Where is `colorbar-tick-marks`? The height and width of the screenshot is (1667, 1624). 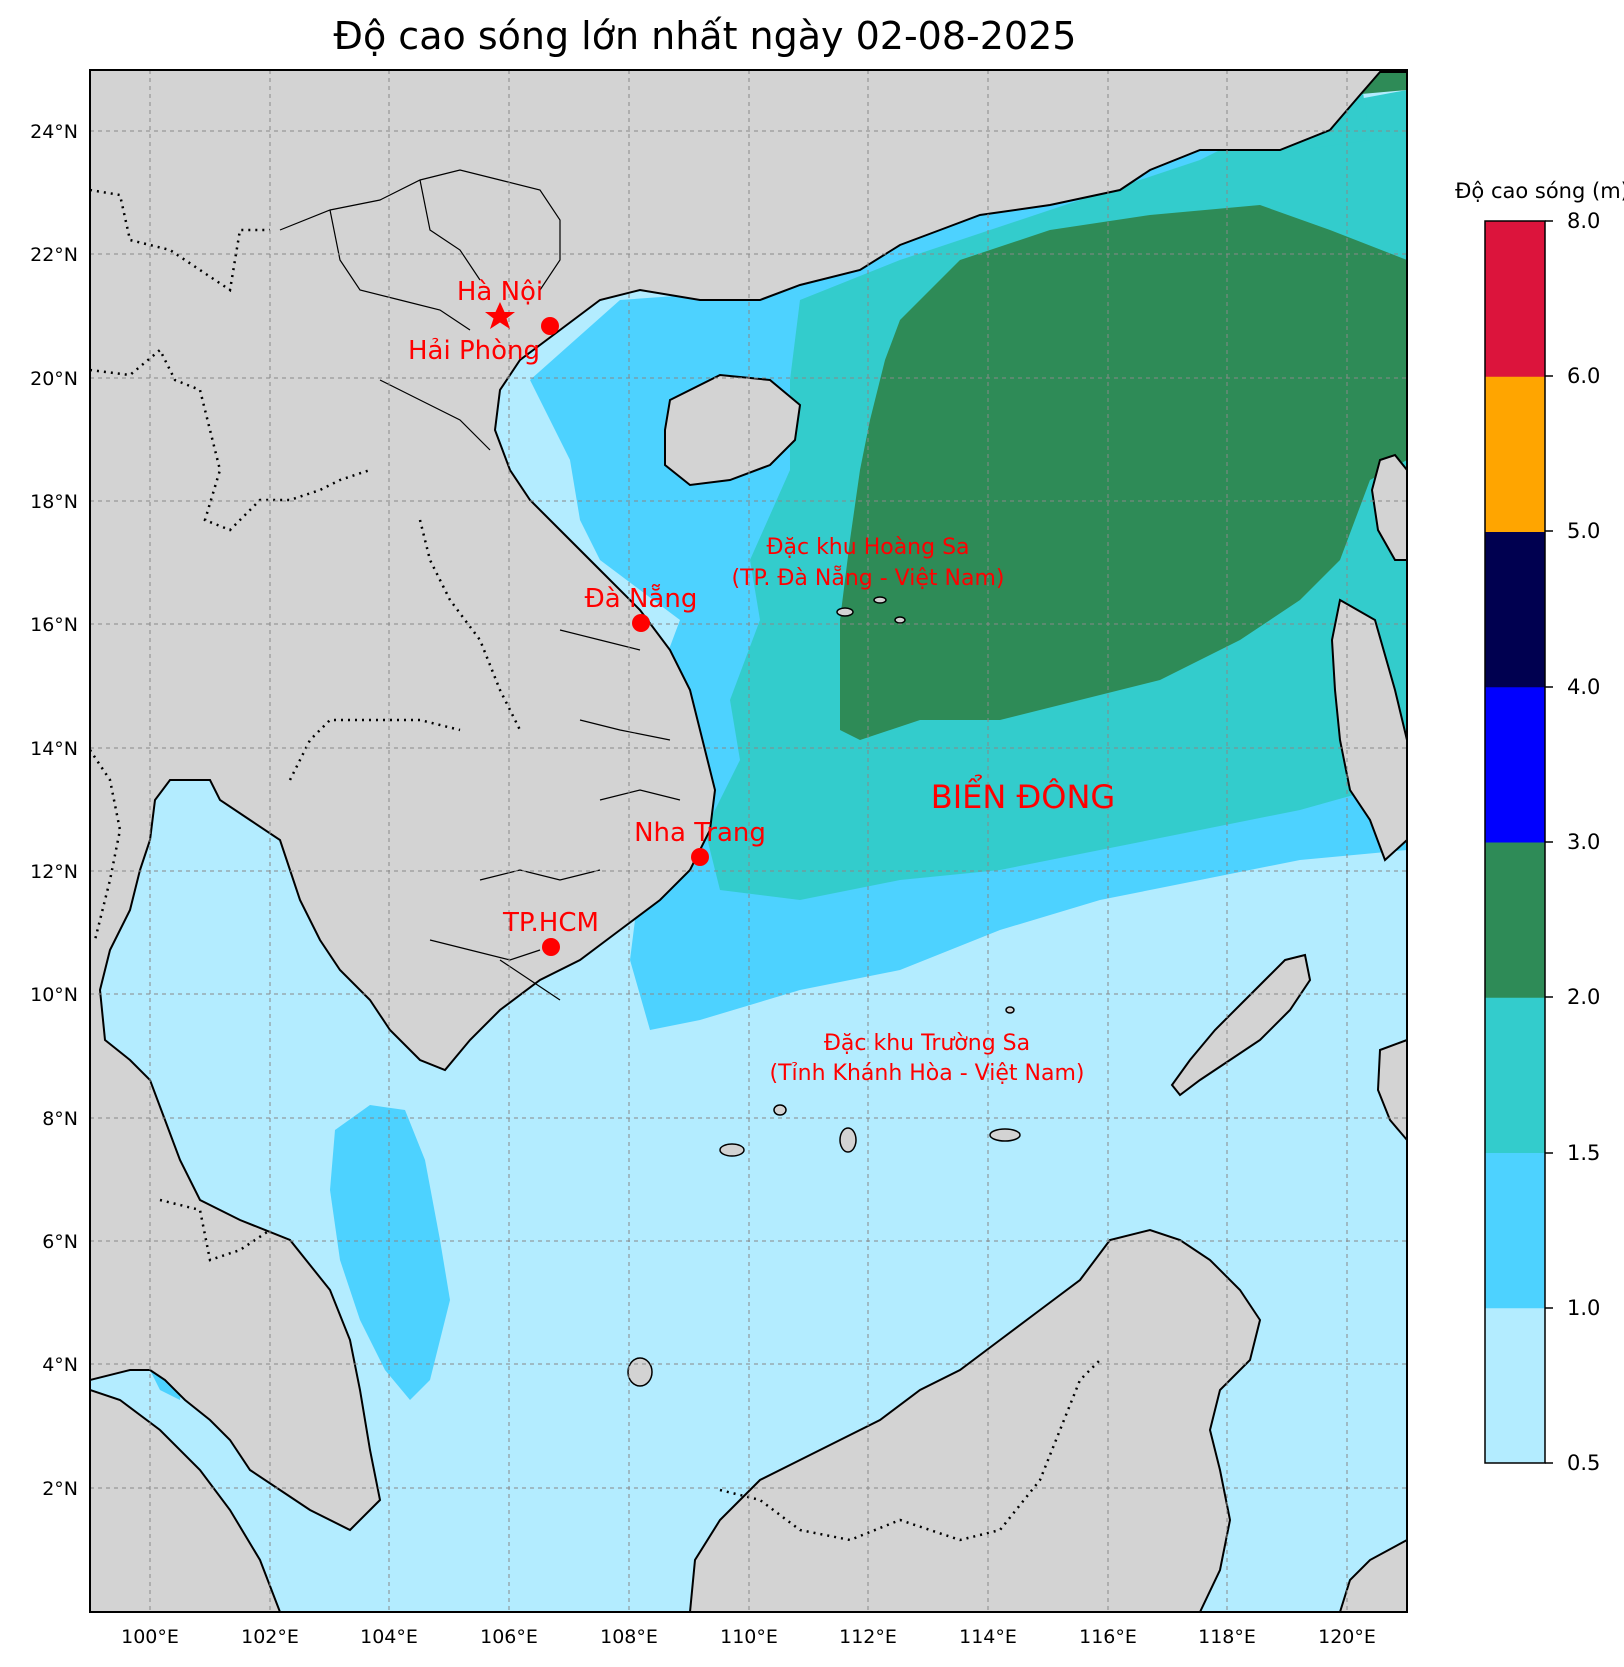 colorbar-tick-marks is located at coordinates (1549, 842).